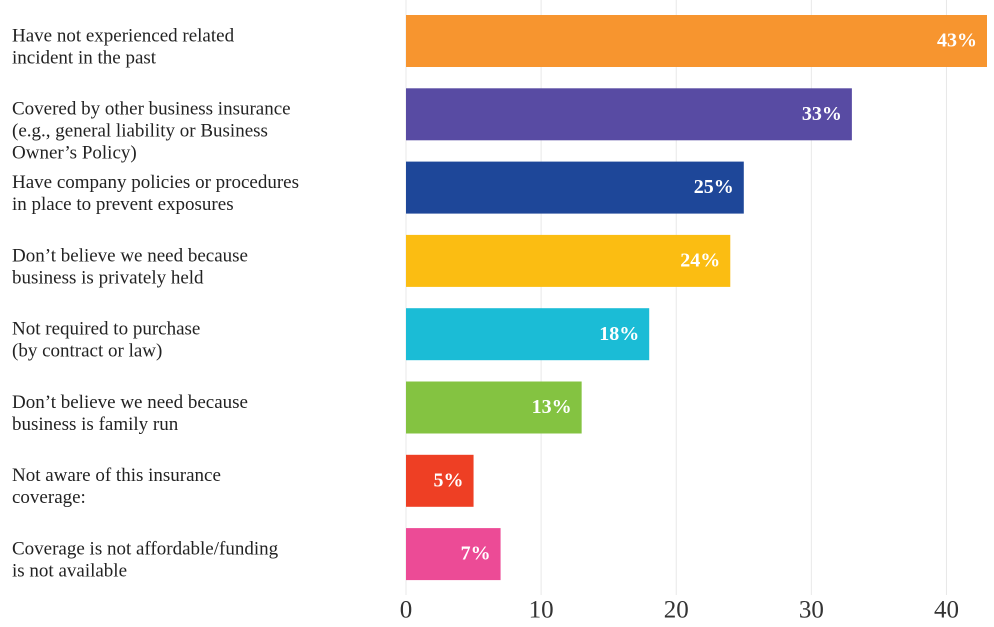  I want to click on category-label: in place to prevent exposures, so click(123, 204).